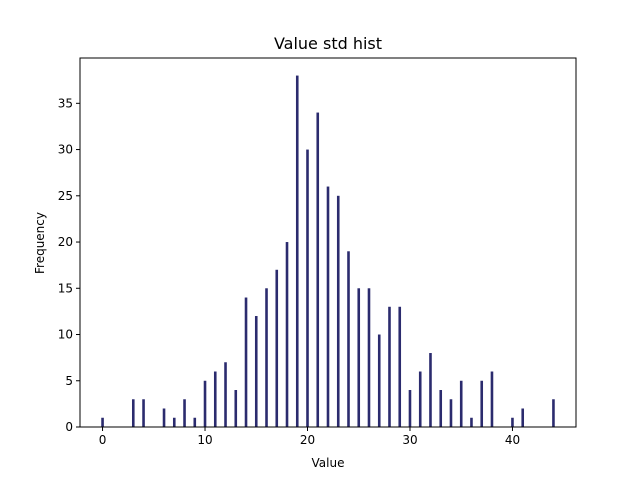 The height and width of the screenshot is (480, 640). I want to click on y-tick-label: 25, so click(65, 196).